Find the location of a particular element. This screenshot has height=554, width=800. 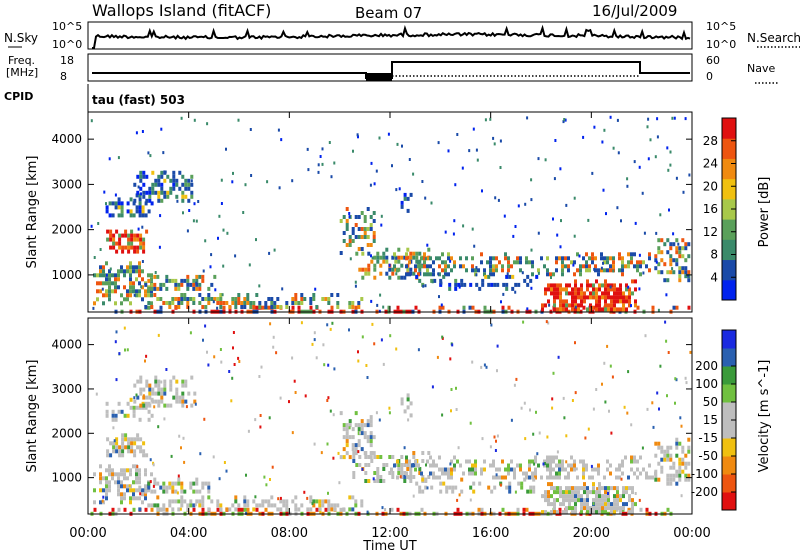

colorbar-segment is located at coordinates (729, 393).